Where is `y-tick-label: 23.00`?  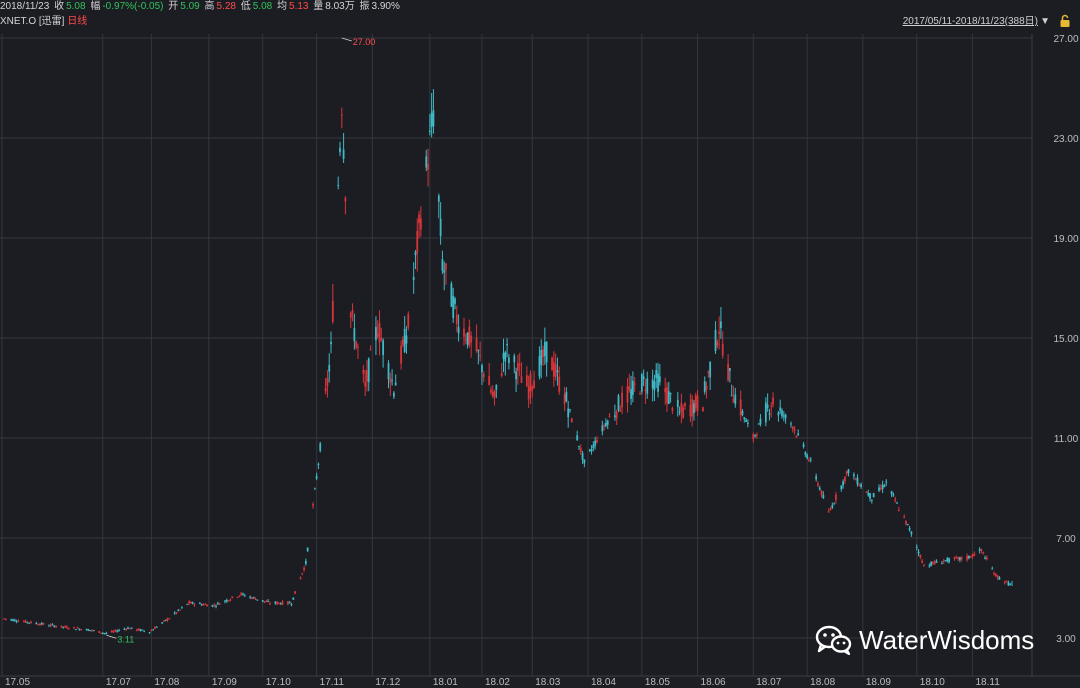 y-tick-label: 23.00 is located at coordinates (1065, 139).